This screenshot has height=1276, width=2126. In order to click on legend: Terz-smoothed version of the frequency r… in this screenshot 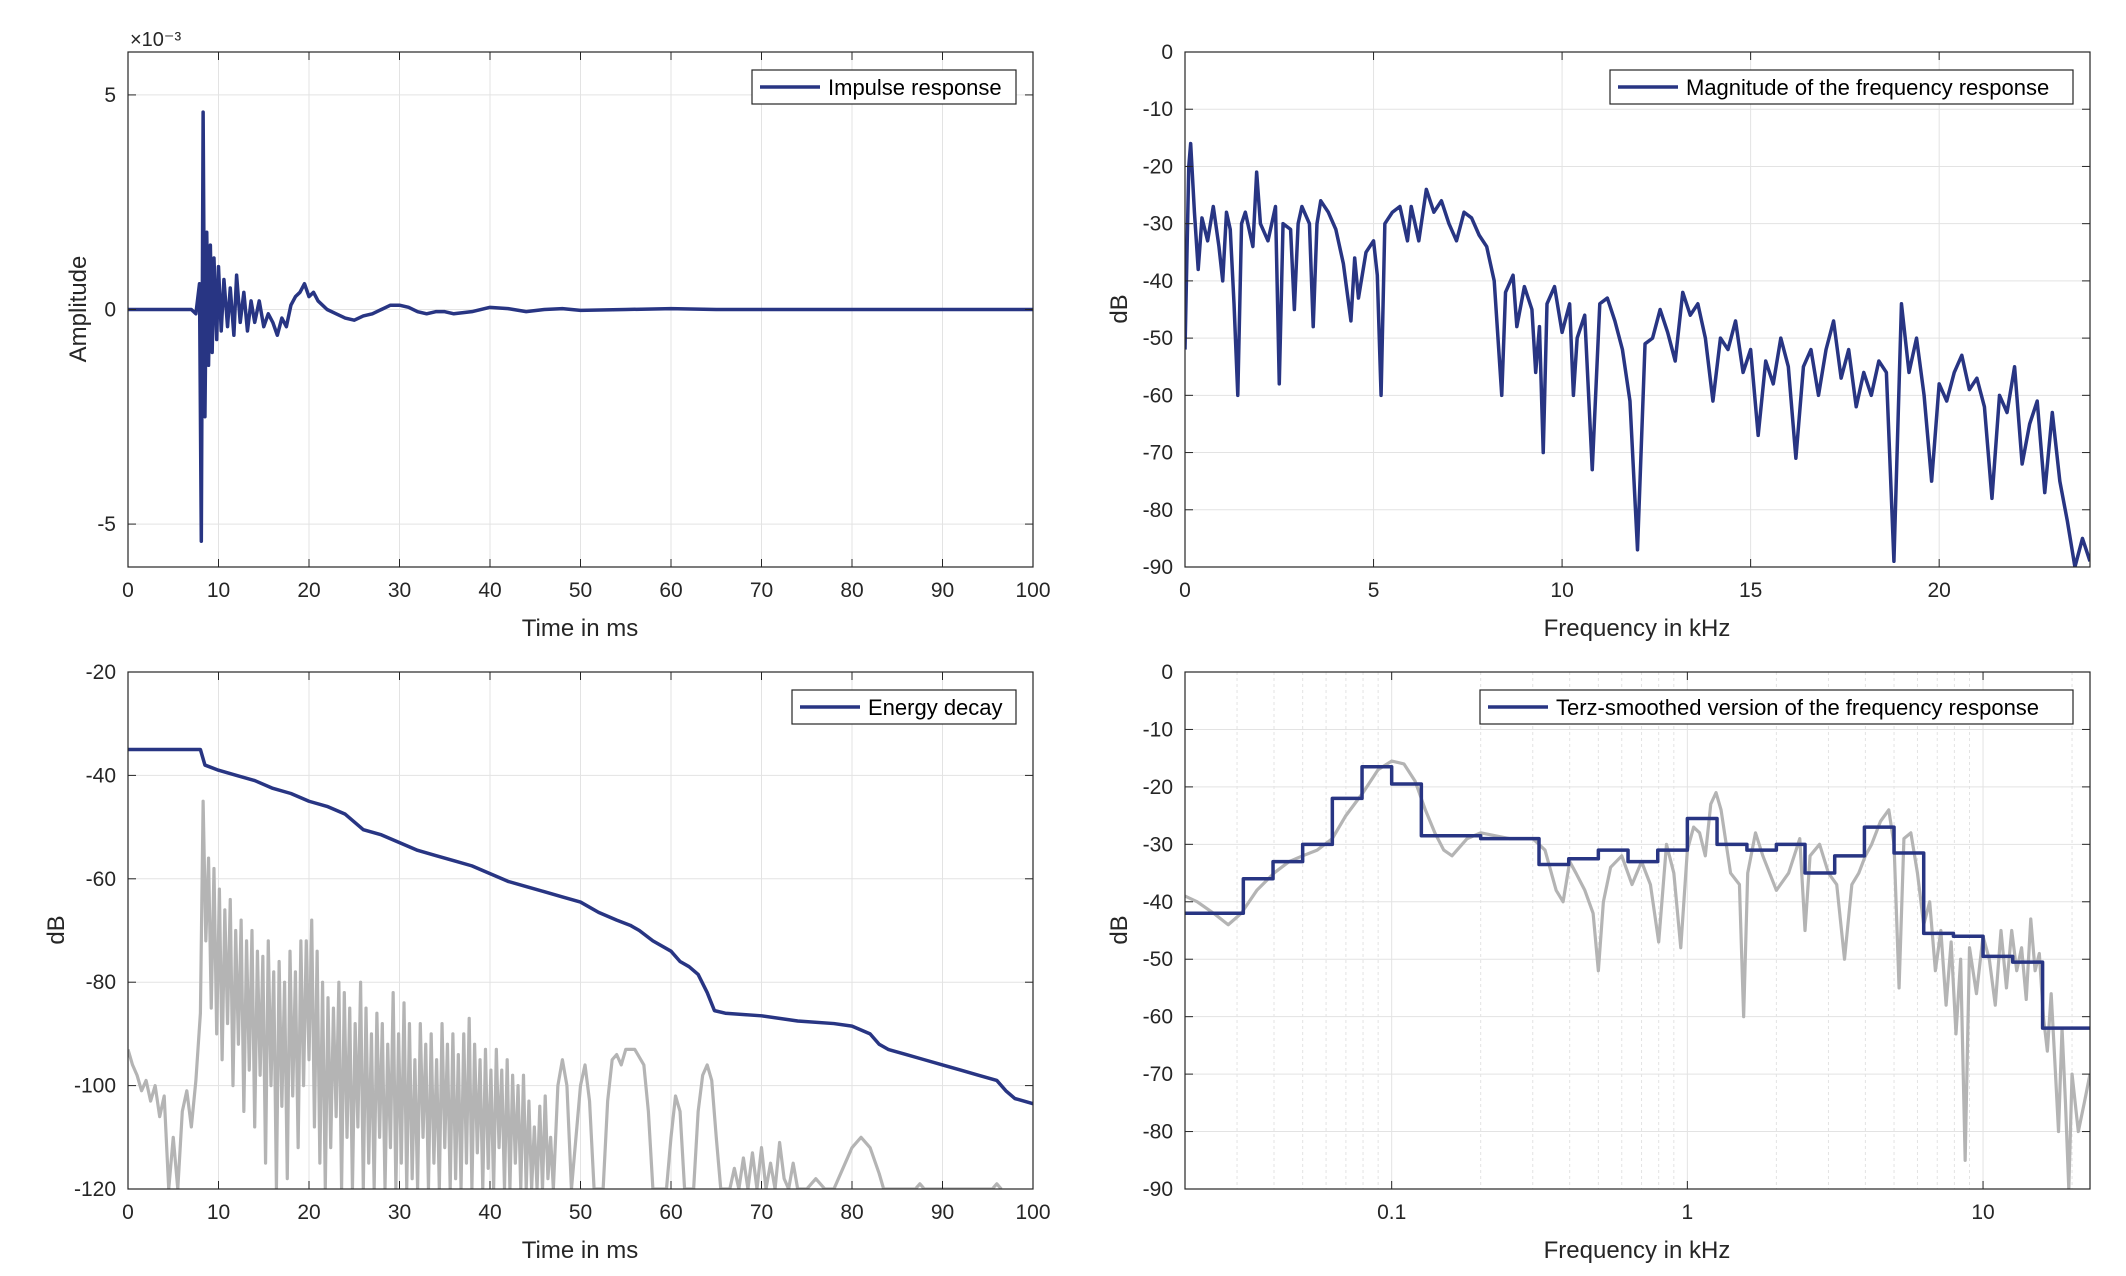, I will do `click(1776, 707)`.